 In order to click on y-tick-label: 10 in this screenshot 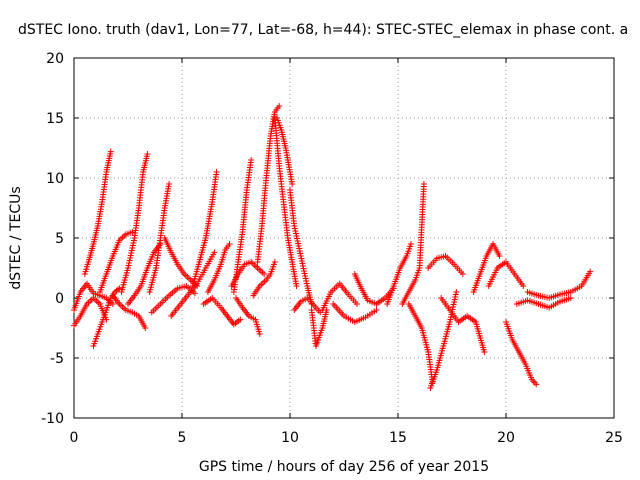, I will do `click(55, 179)`.